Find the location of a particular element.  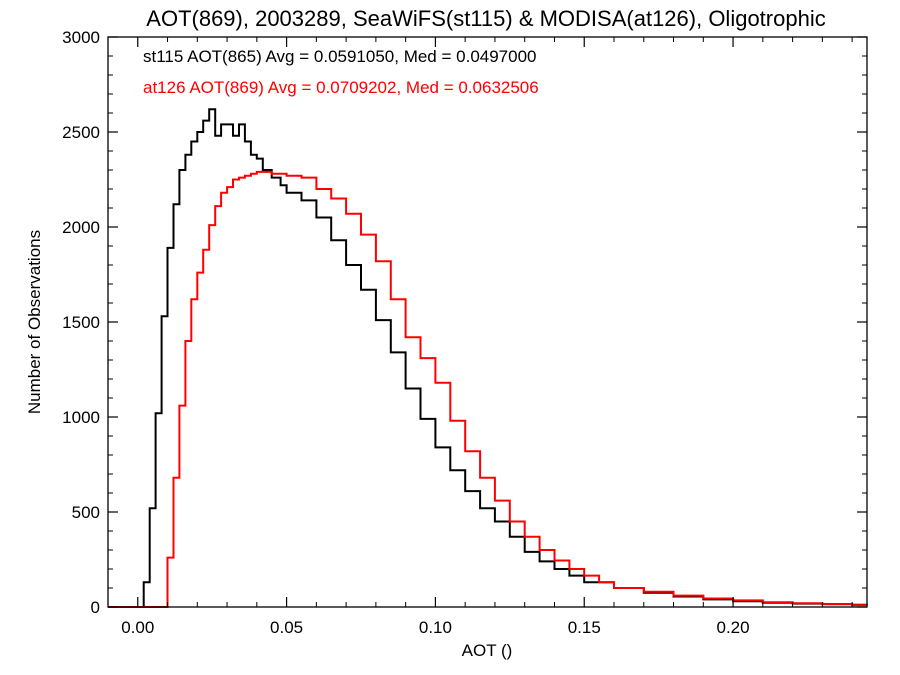

y-tick-label: 1000 is located at coordinates (81, 417).